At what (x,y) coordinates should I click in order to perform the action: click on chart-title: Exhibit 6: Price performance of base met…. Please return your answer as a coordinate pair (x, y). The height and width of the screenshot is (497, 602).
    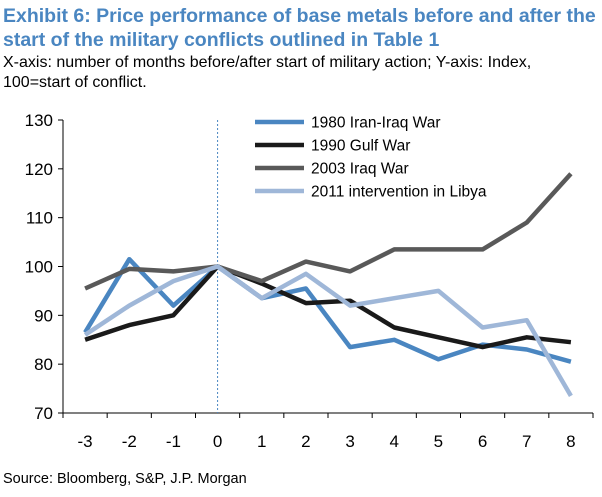
    Looking at the image, I should click on (299, 28).